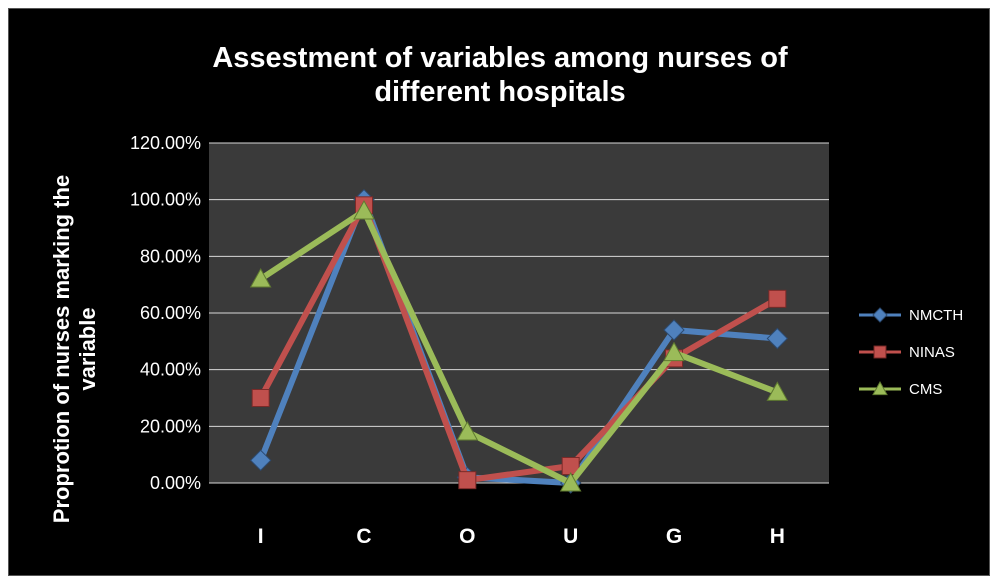 The width and height of the screenshot is (1000, 585). I want to click on y-tick-label: 0.00%, so click(175, 483).